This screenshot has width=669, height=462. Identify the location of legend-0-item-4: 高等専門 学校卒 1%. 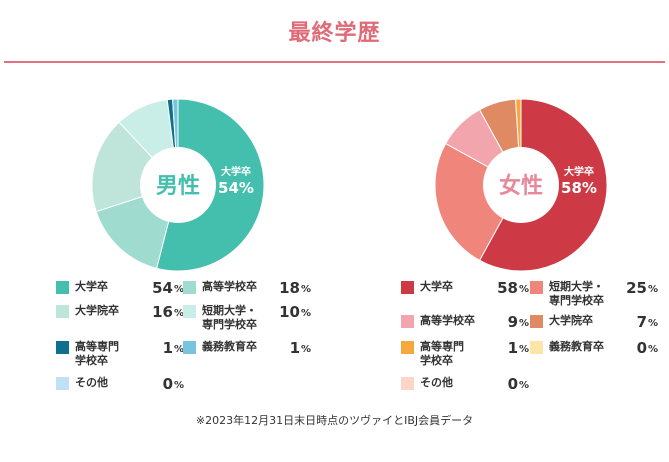
(120, 354).